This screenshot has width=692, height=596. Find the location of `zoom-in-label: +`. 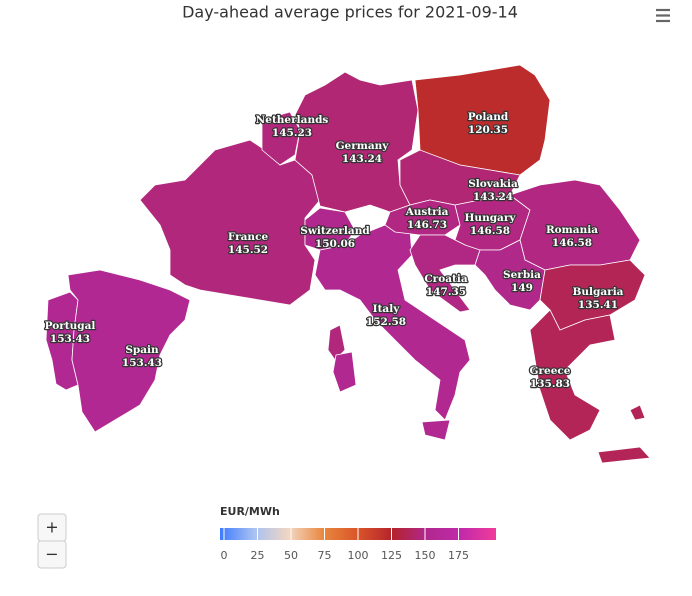

zoom-in-label: + is located at coordinates (51, 527).